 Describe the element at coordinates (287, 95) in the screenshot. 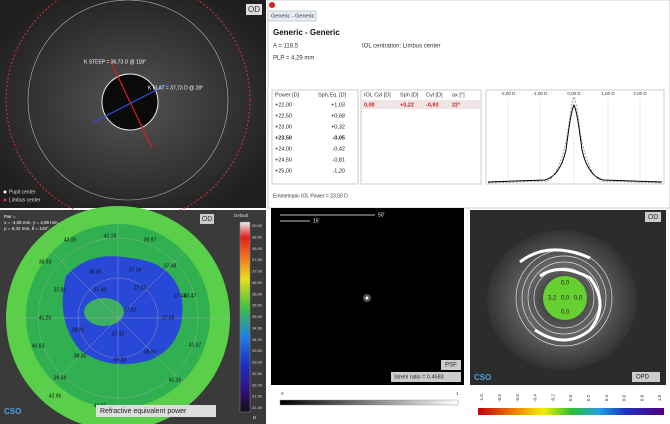

I see `table-header: Power [D]` at that location.